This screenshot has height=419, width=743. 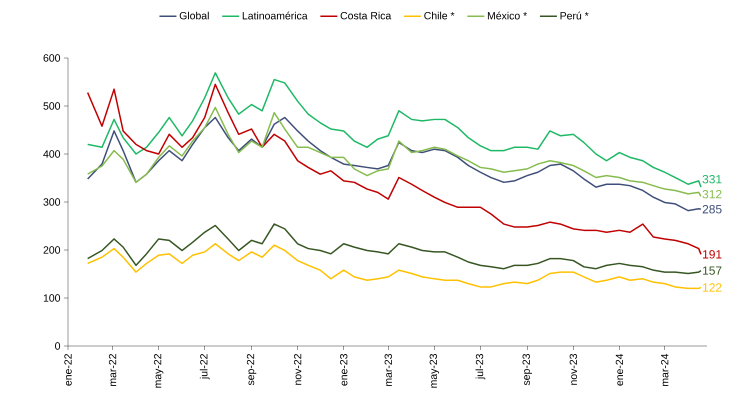 What do you see at coordinates (194, 16) in the screenshot?
I see `legend-label: Global` at bounding box center [194, 16].